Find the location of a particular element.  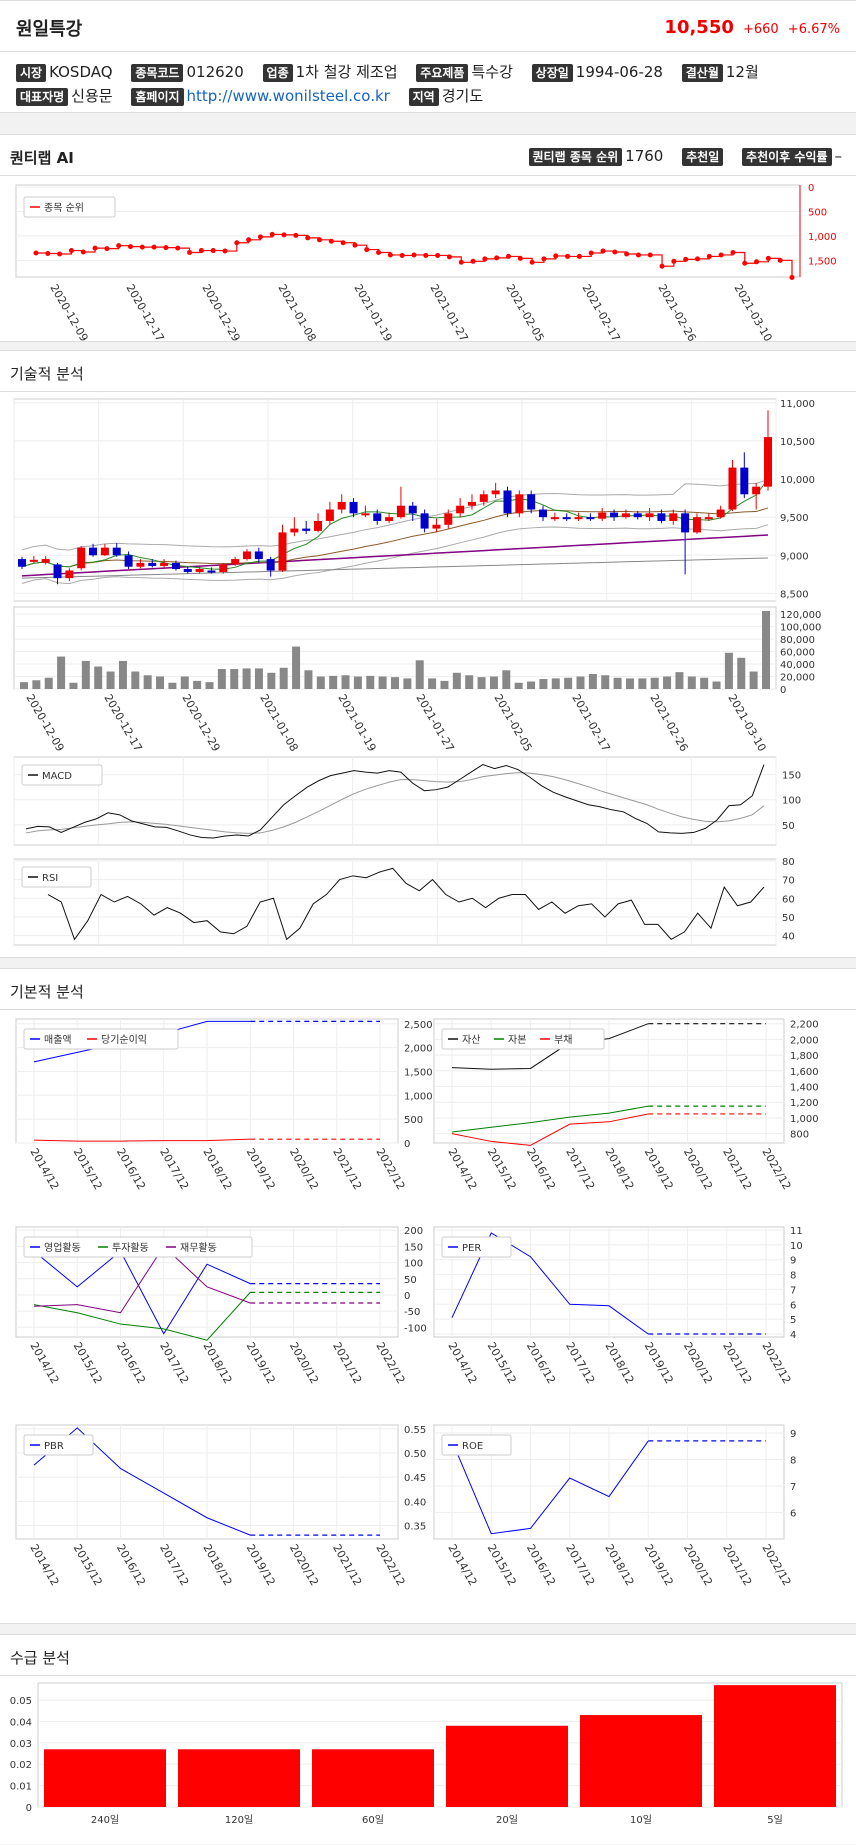

pbr-chart-y-tick: 0.40 is located at coordinates (415, 1502).